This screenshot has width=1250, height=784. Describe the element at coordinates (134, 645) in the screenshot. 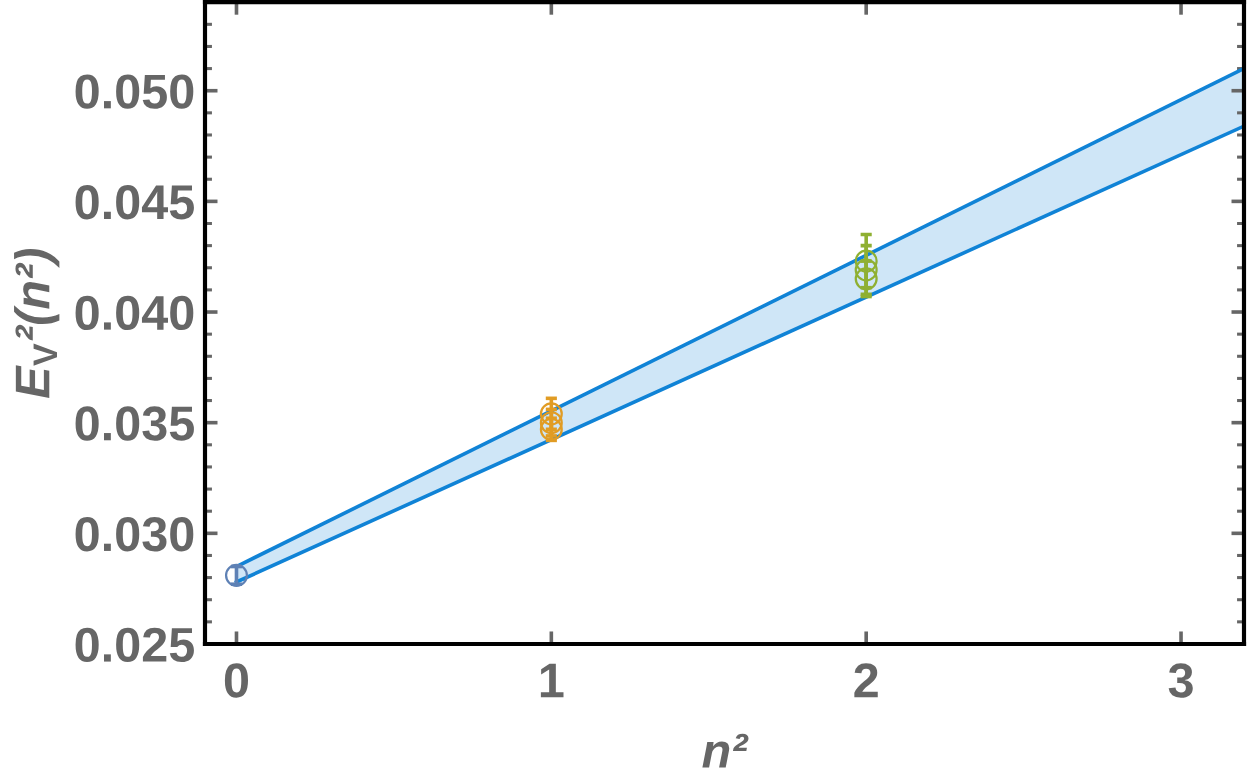

I see `y-tick-label: 0.025` at that location.